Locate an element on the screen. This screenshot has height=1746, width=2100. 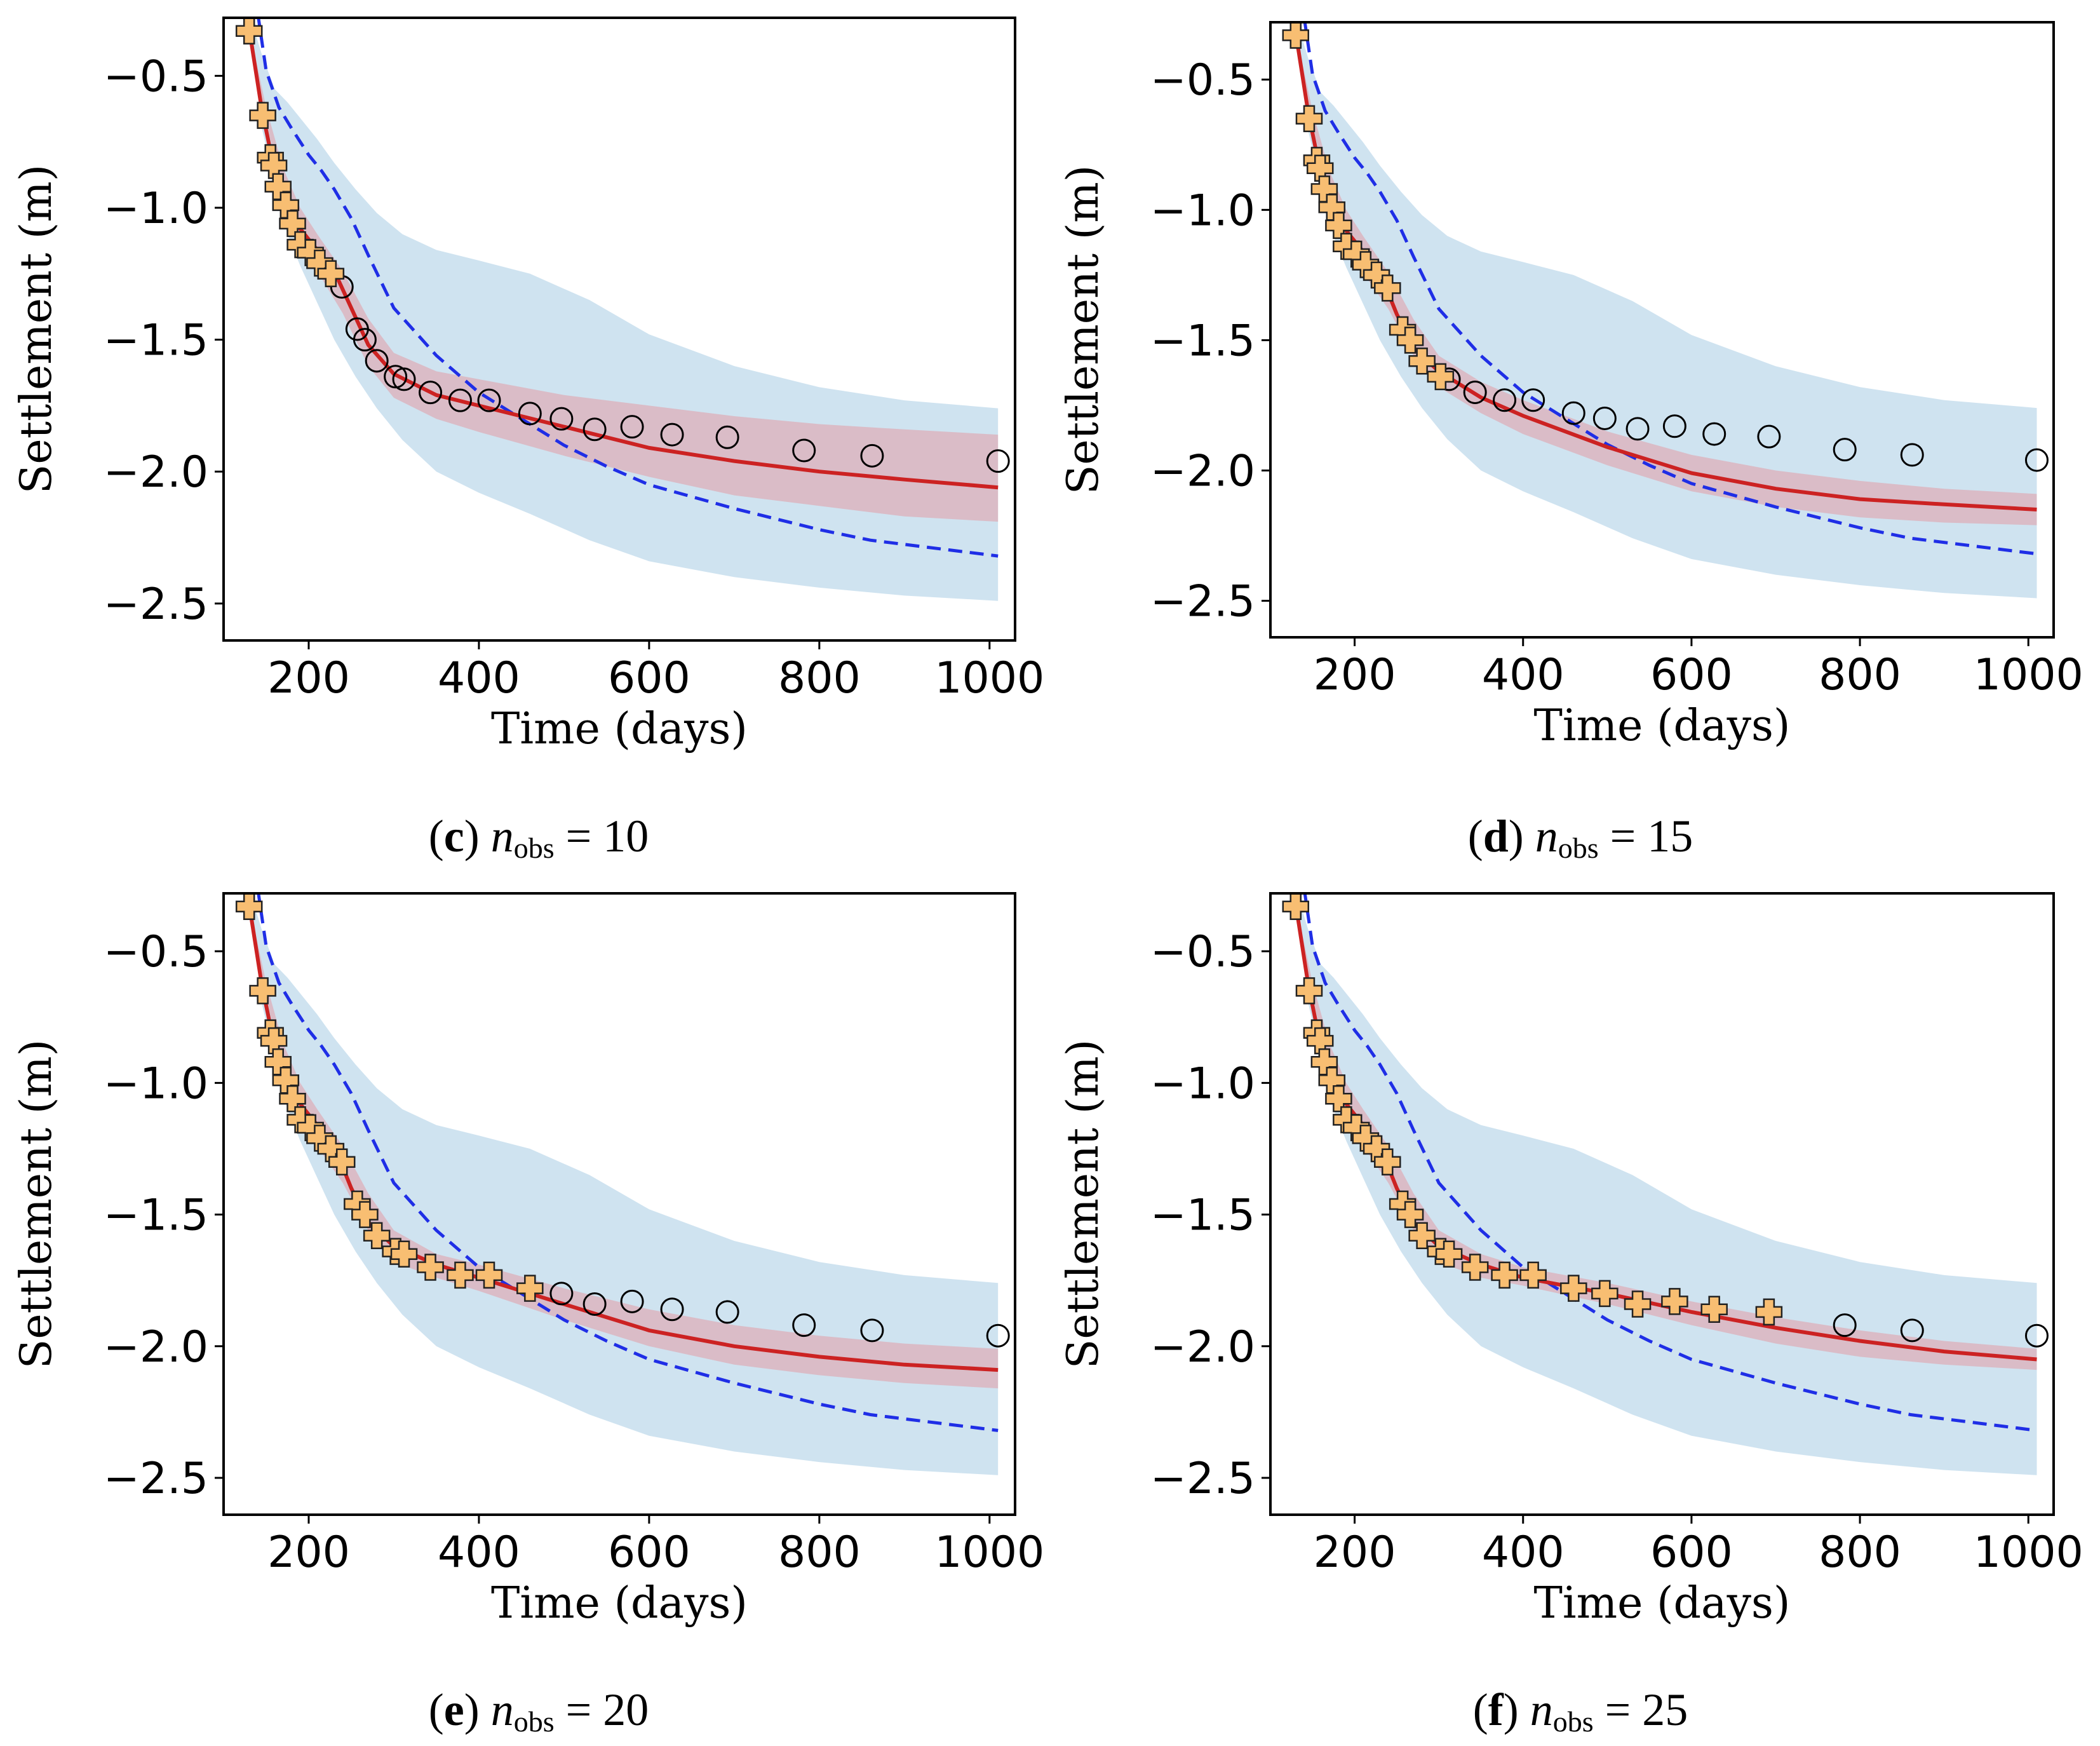
caption-letter: f is located at coordinates (1496, 1709).